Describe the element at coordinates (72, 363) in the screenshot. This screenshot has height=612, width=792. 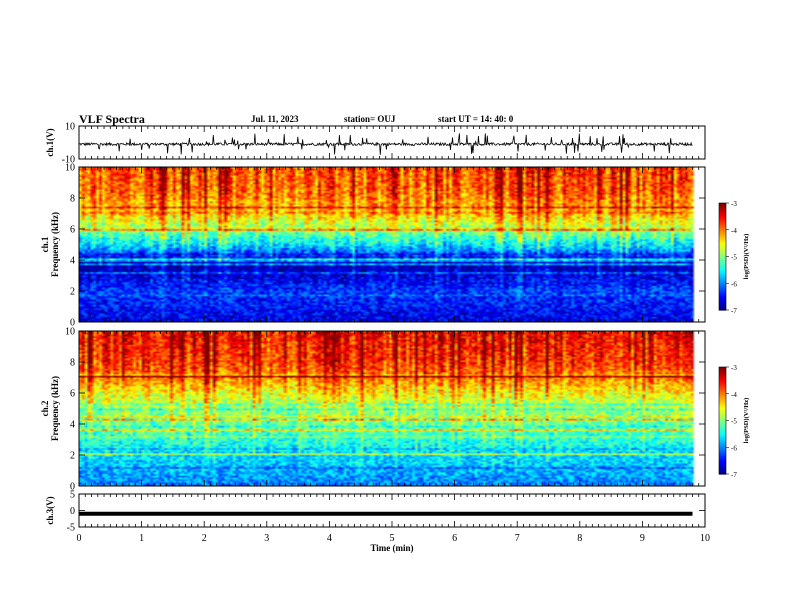
I see `ch2-spectrogram-ytick-label: 8` at that location.